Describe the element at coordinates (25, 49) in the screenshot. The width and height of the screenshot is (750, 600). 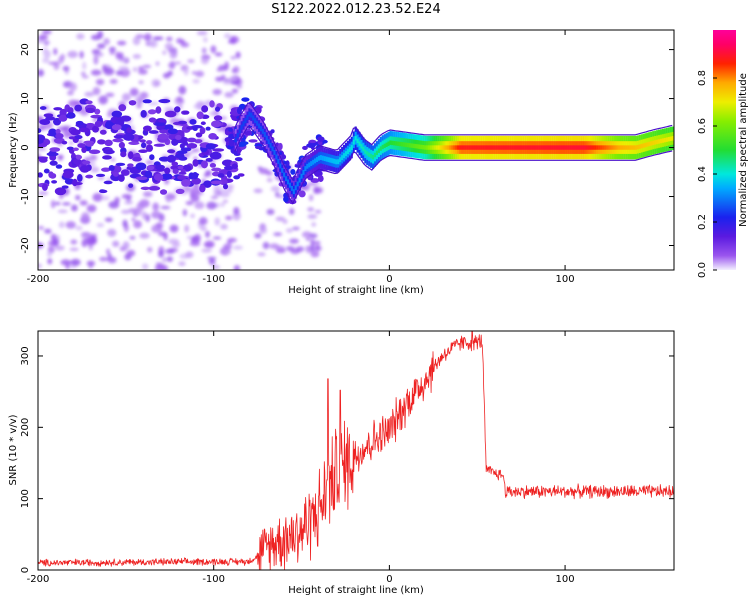
I see `y-tick-label: 20` at that location.